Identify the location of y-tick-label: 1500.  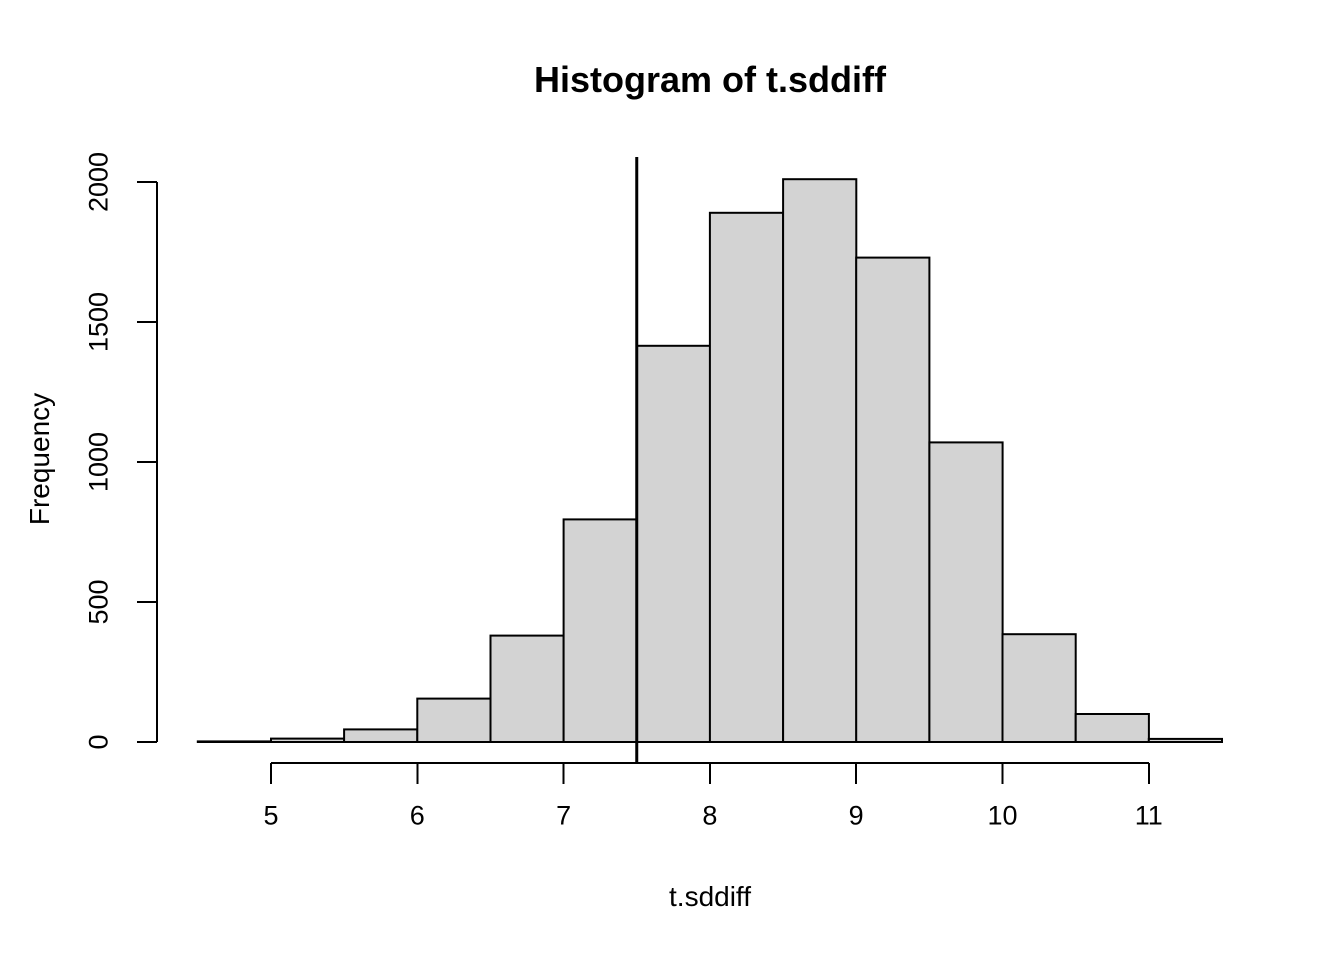
(98, 322).